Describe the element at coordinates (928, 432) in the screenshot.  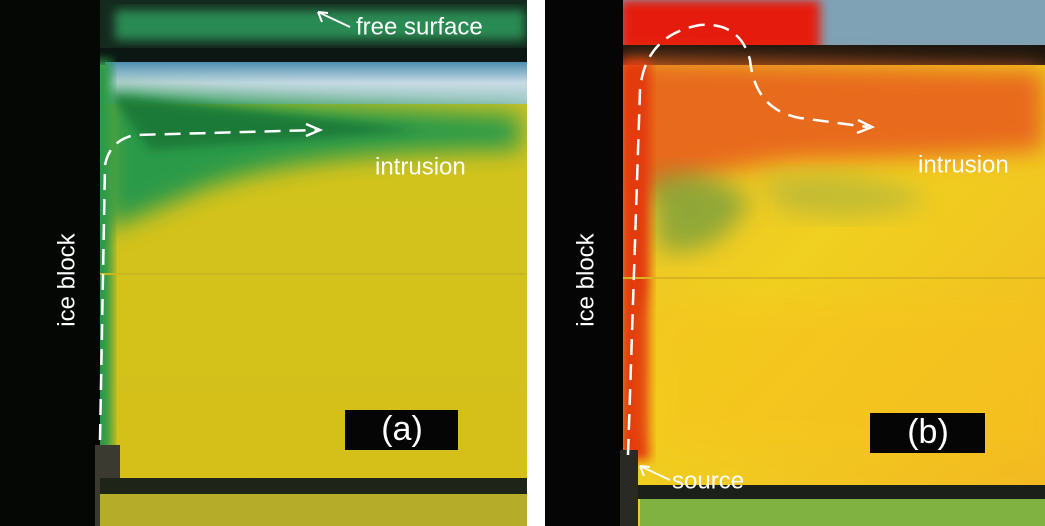
I see `panel-label: (b)` at that location.